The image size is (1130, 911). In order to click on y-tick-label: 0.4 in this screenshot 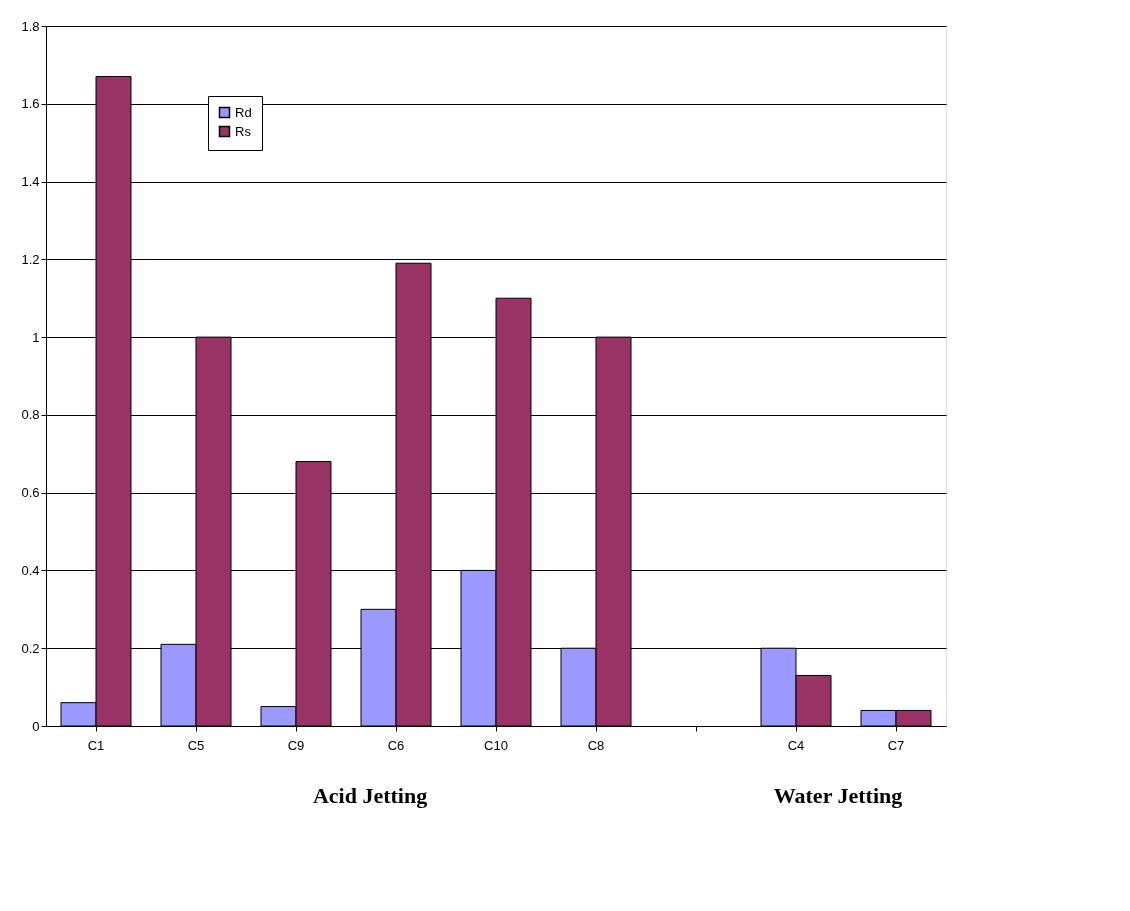, I will do `click(30, 570)`.